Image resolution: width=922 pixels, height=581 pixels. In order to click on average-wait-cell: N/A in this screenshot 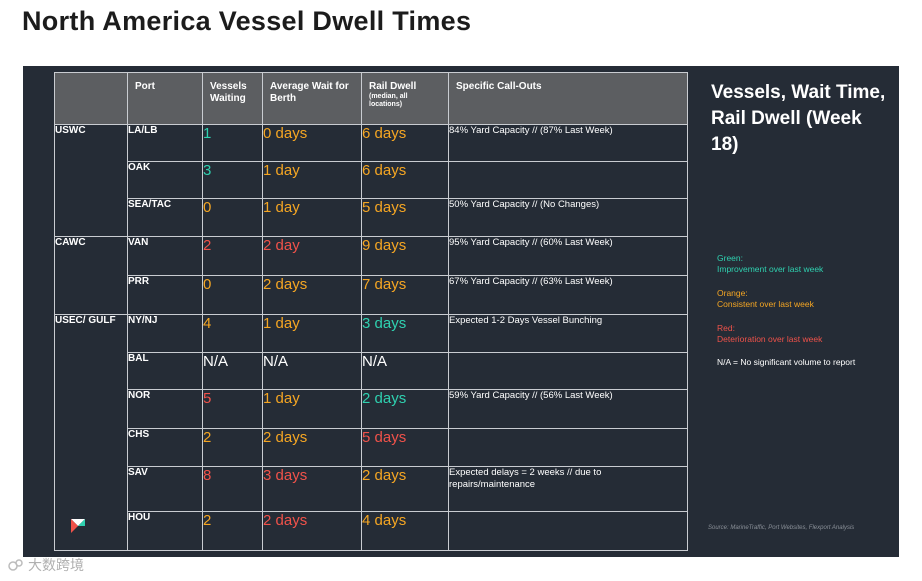, I will do `click(312, 371)`.